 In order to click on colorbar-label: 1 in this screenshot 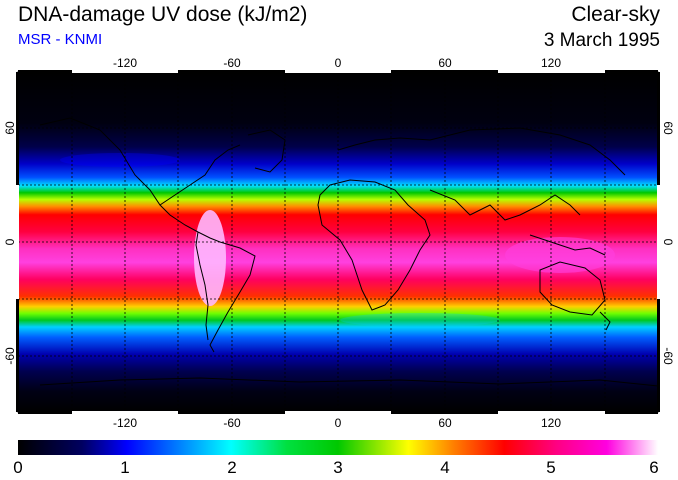, I will do `click(125, 467)`.